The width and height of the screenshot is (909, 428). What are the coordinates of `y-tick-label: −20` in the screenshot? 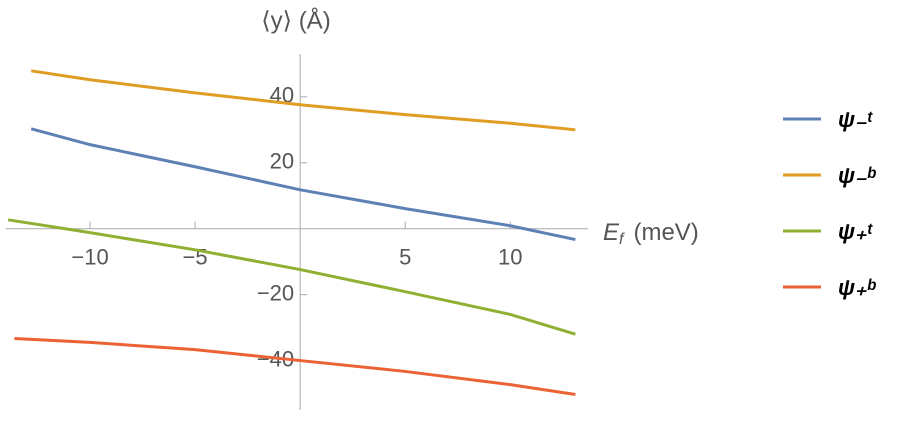 It's located at (275, 292).